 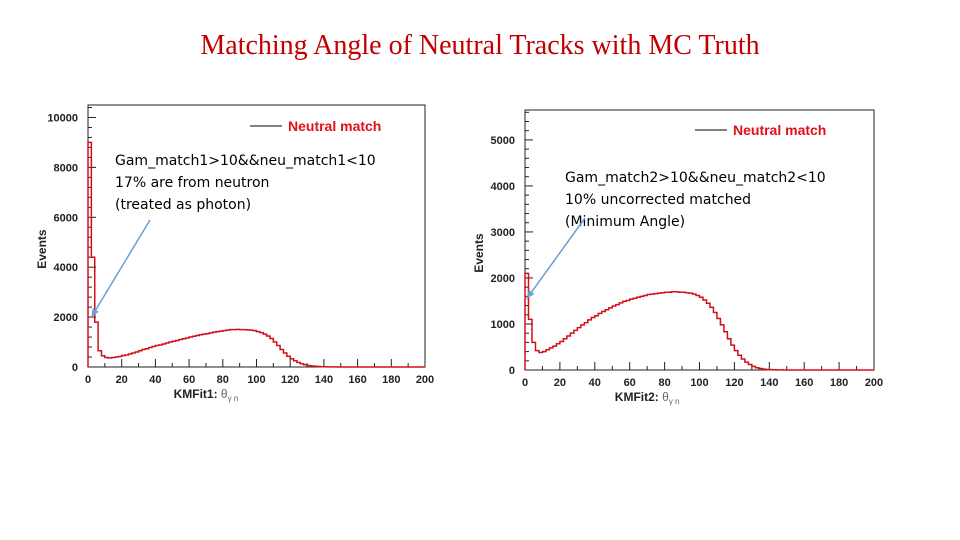 What do you see at coordinates (62, 118) in the screenshot?
I see `y-tick-label: 10000` at bounding box center [62, 118].